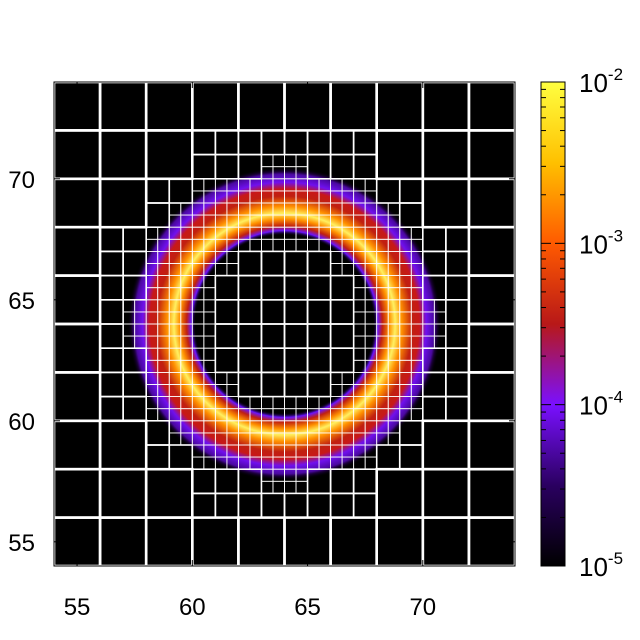 Image resolution: width=640 pixels, height=640 pixels. Describe the element at coordinates (77, 607) in the screenshot. I see `x-tick-label: 55` at that location.